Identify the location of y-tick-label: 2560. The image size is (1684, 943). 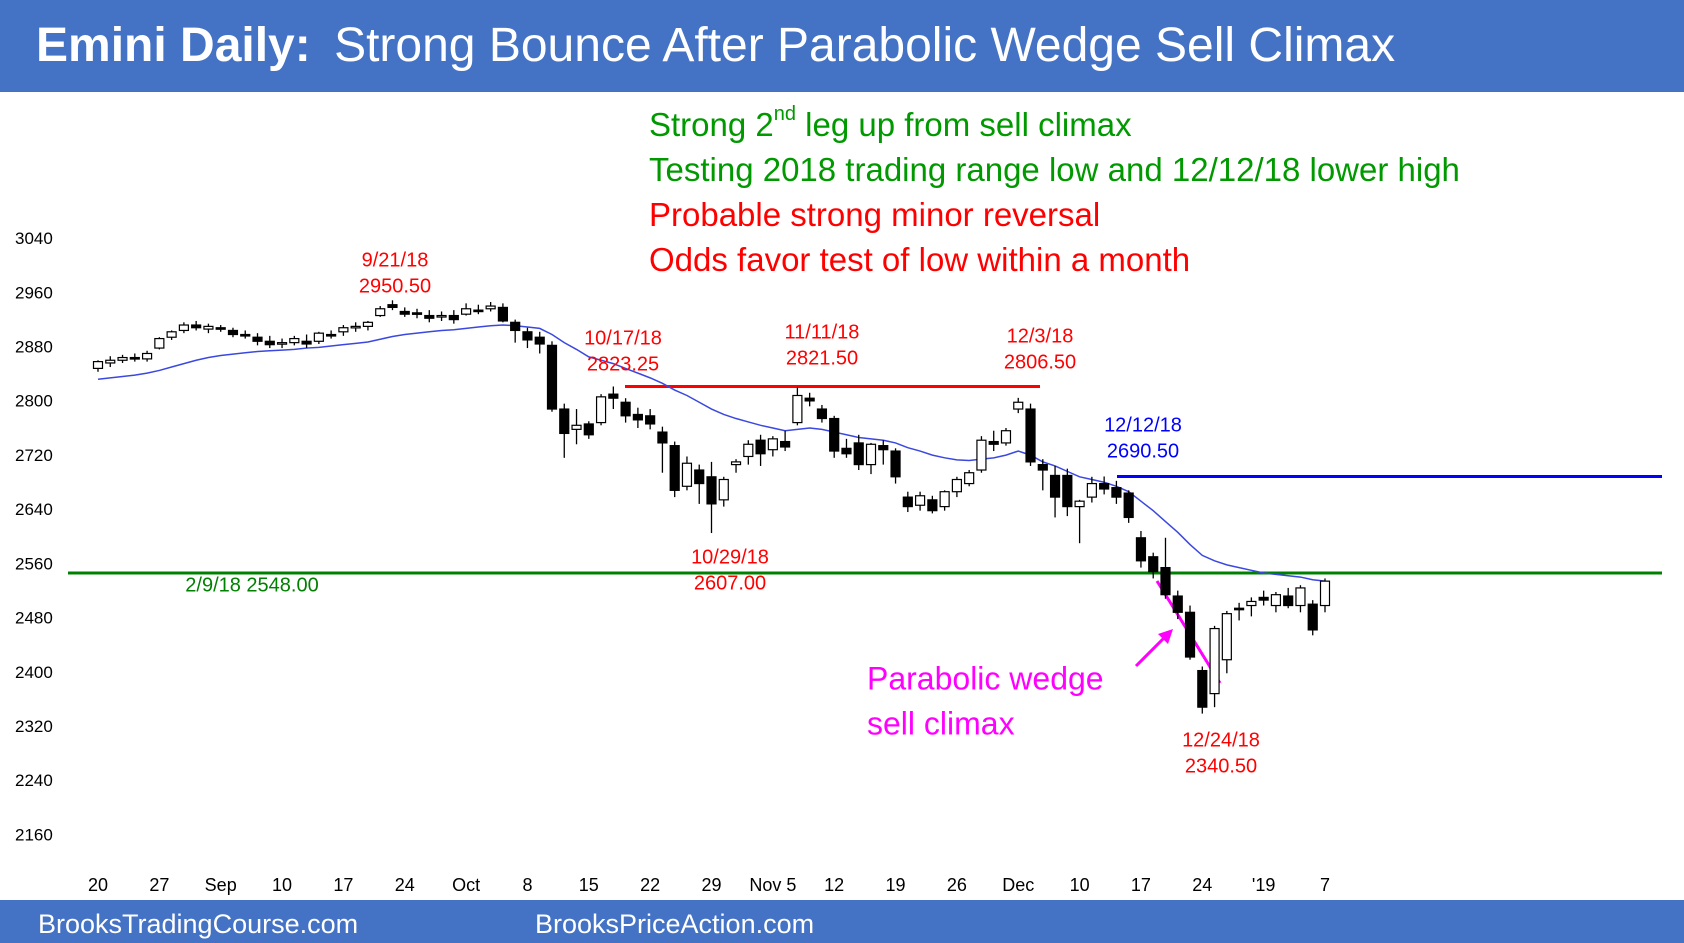
(34, 563).